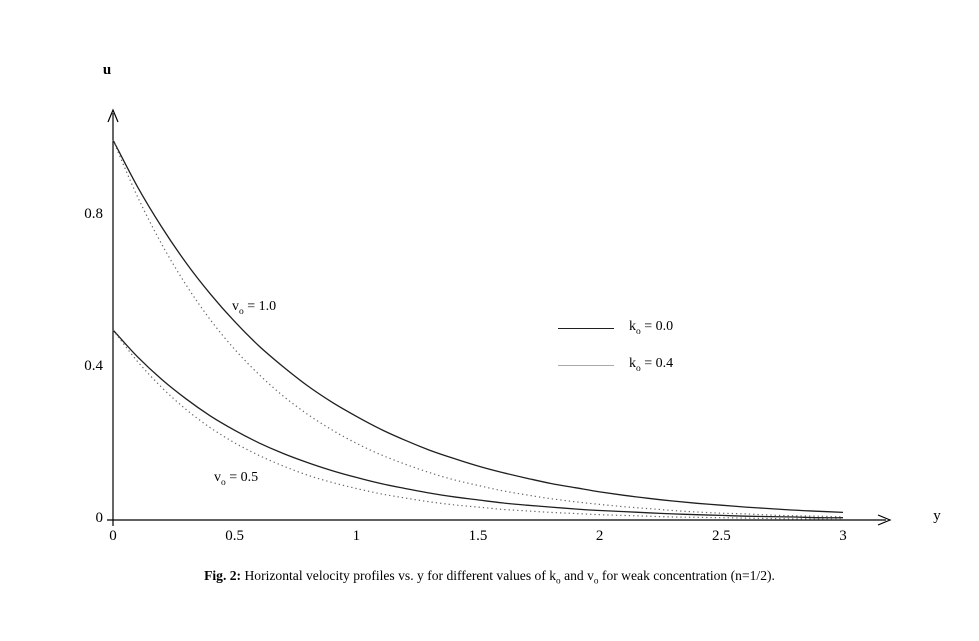 The width and height of the screenshot is (979, 641). I want to click on legend-label-text: = 0.0, so click(657, 327).